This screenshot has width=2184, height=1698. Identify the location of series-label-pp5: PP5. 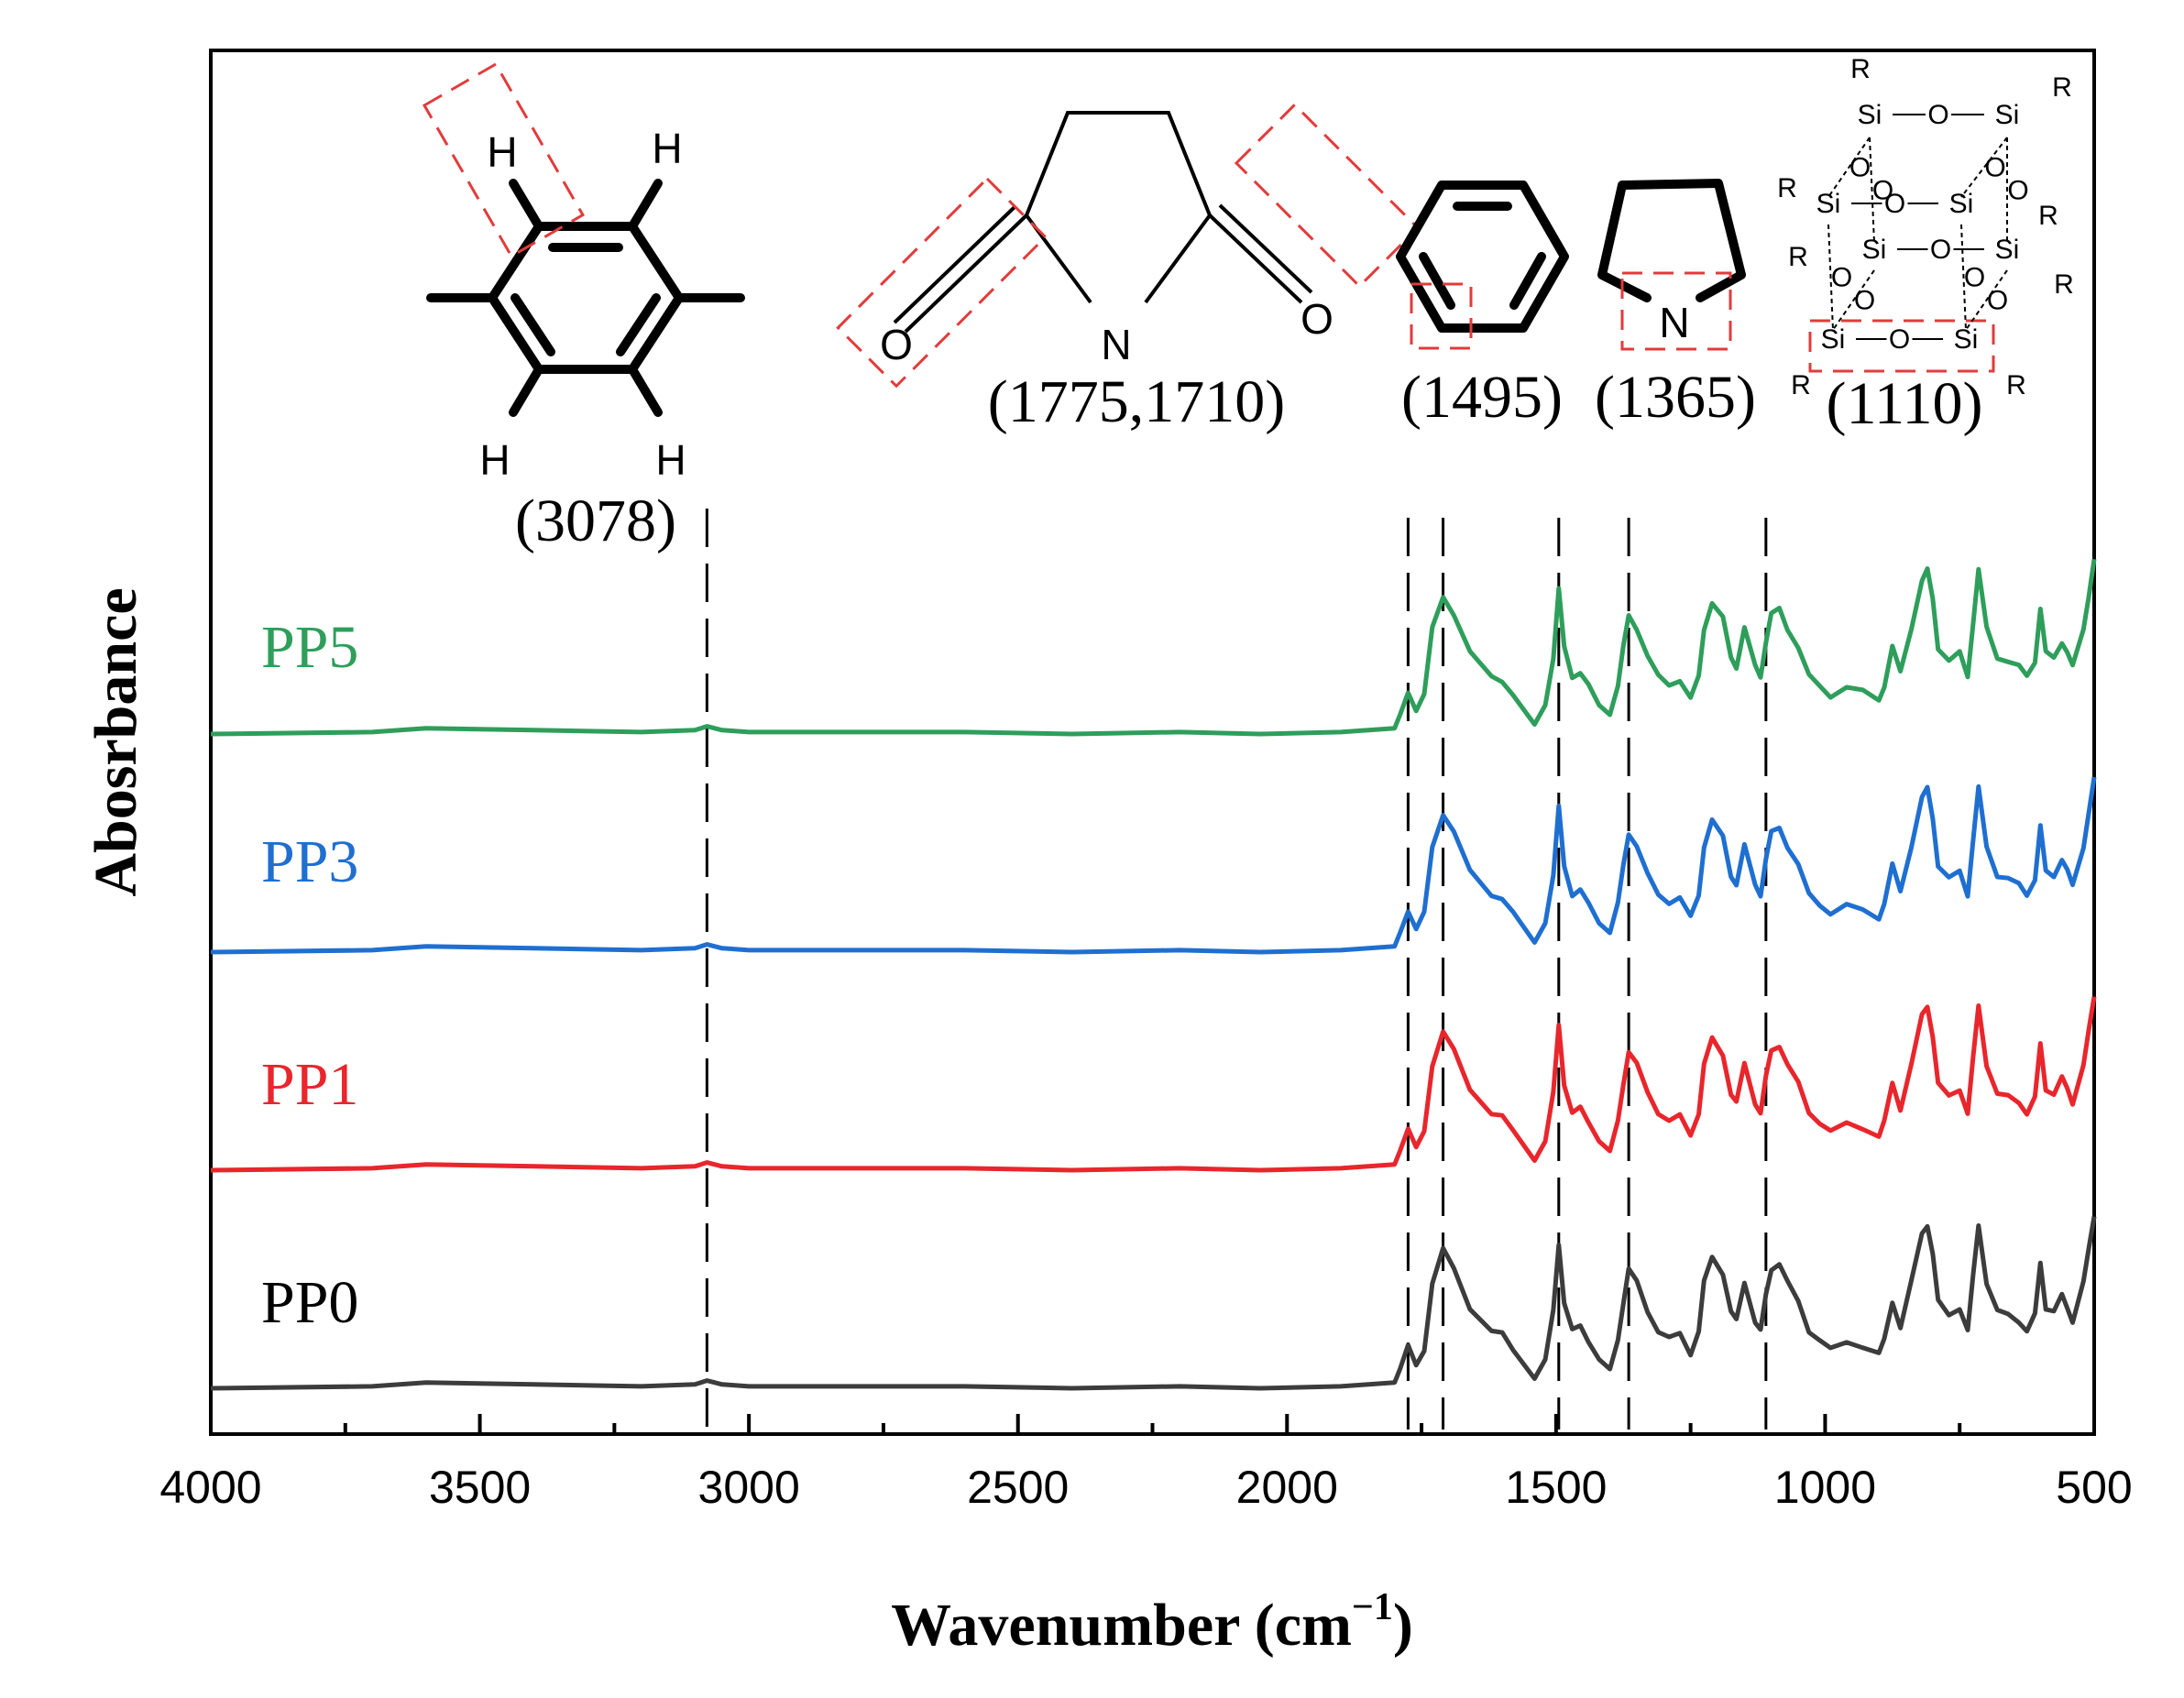
(309, 647).